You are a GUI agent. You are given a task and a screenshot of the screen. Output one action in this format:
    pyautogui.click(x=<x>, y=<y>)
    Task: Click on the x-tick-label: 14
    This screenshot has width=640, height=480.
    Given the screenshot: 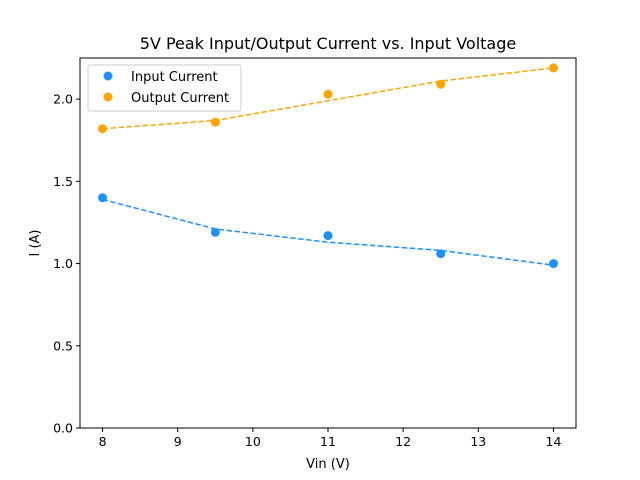 What is the action you would take?
    pyautogui.click(x=554, y=441)
    